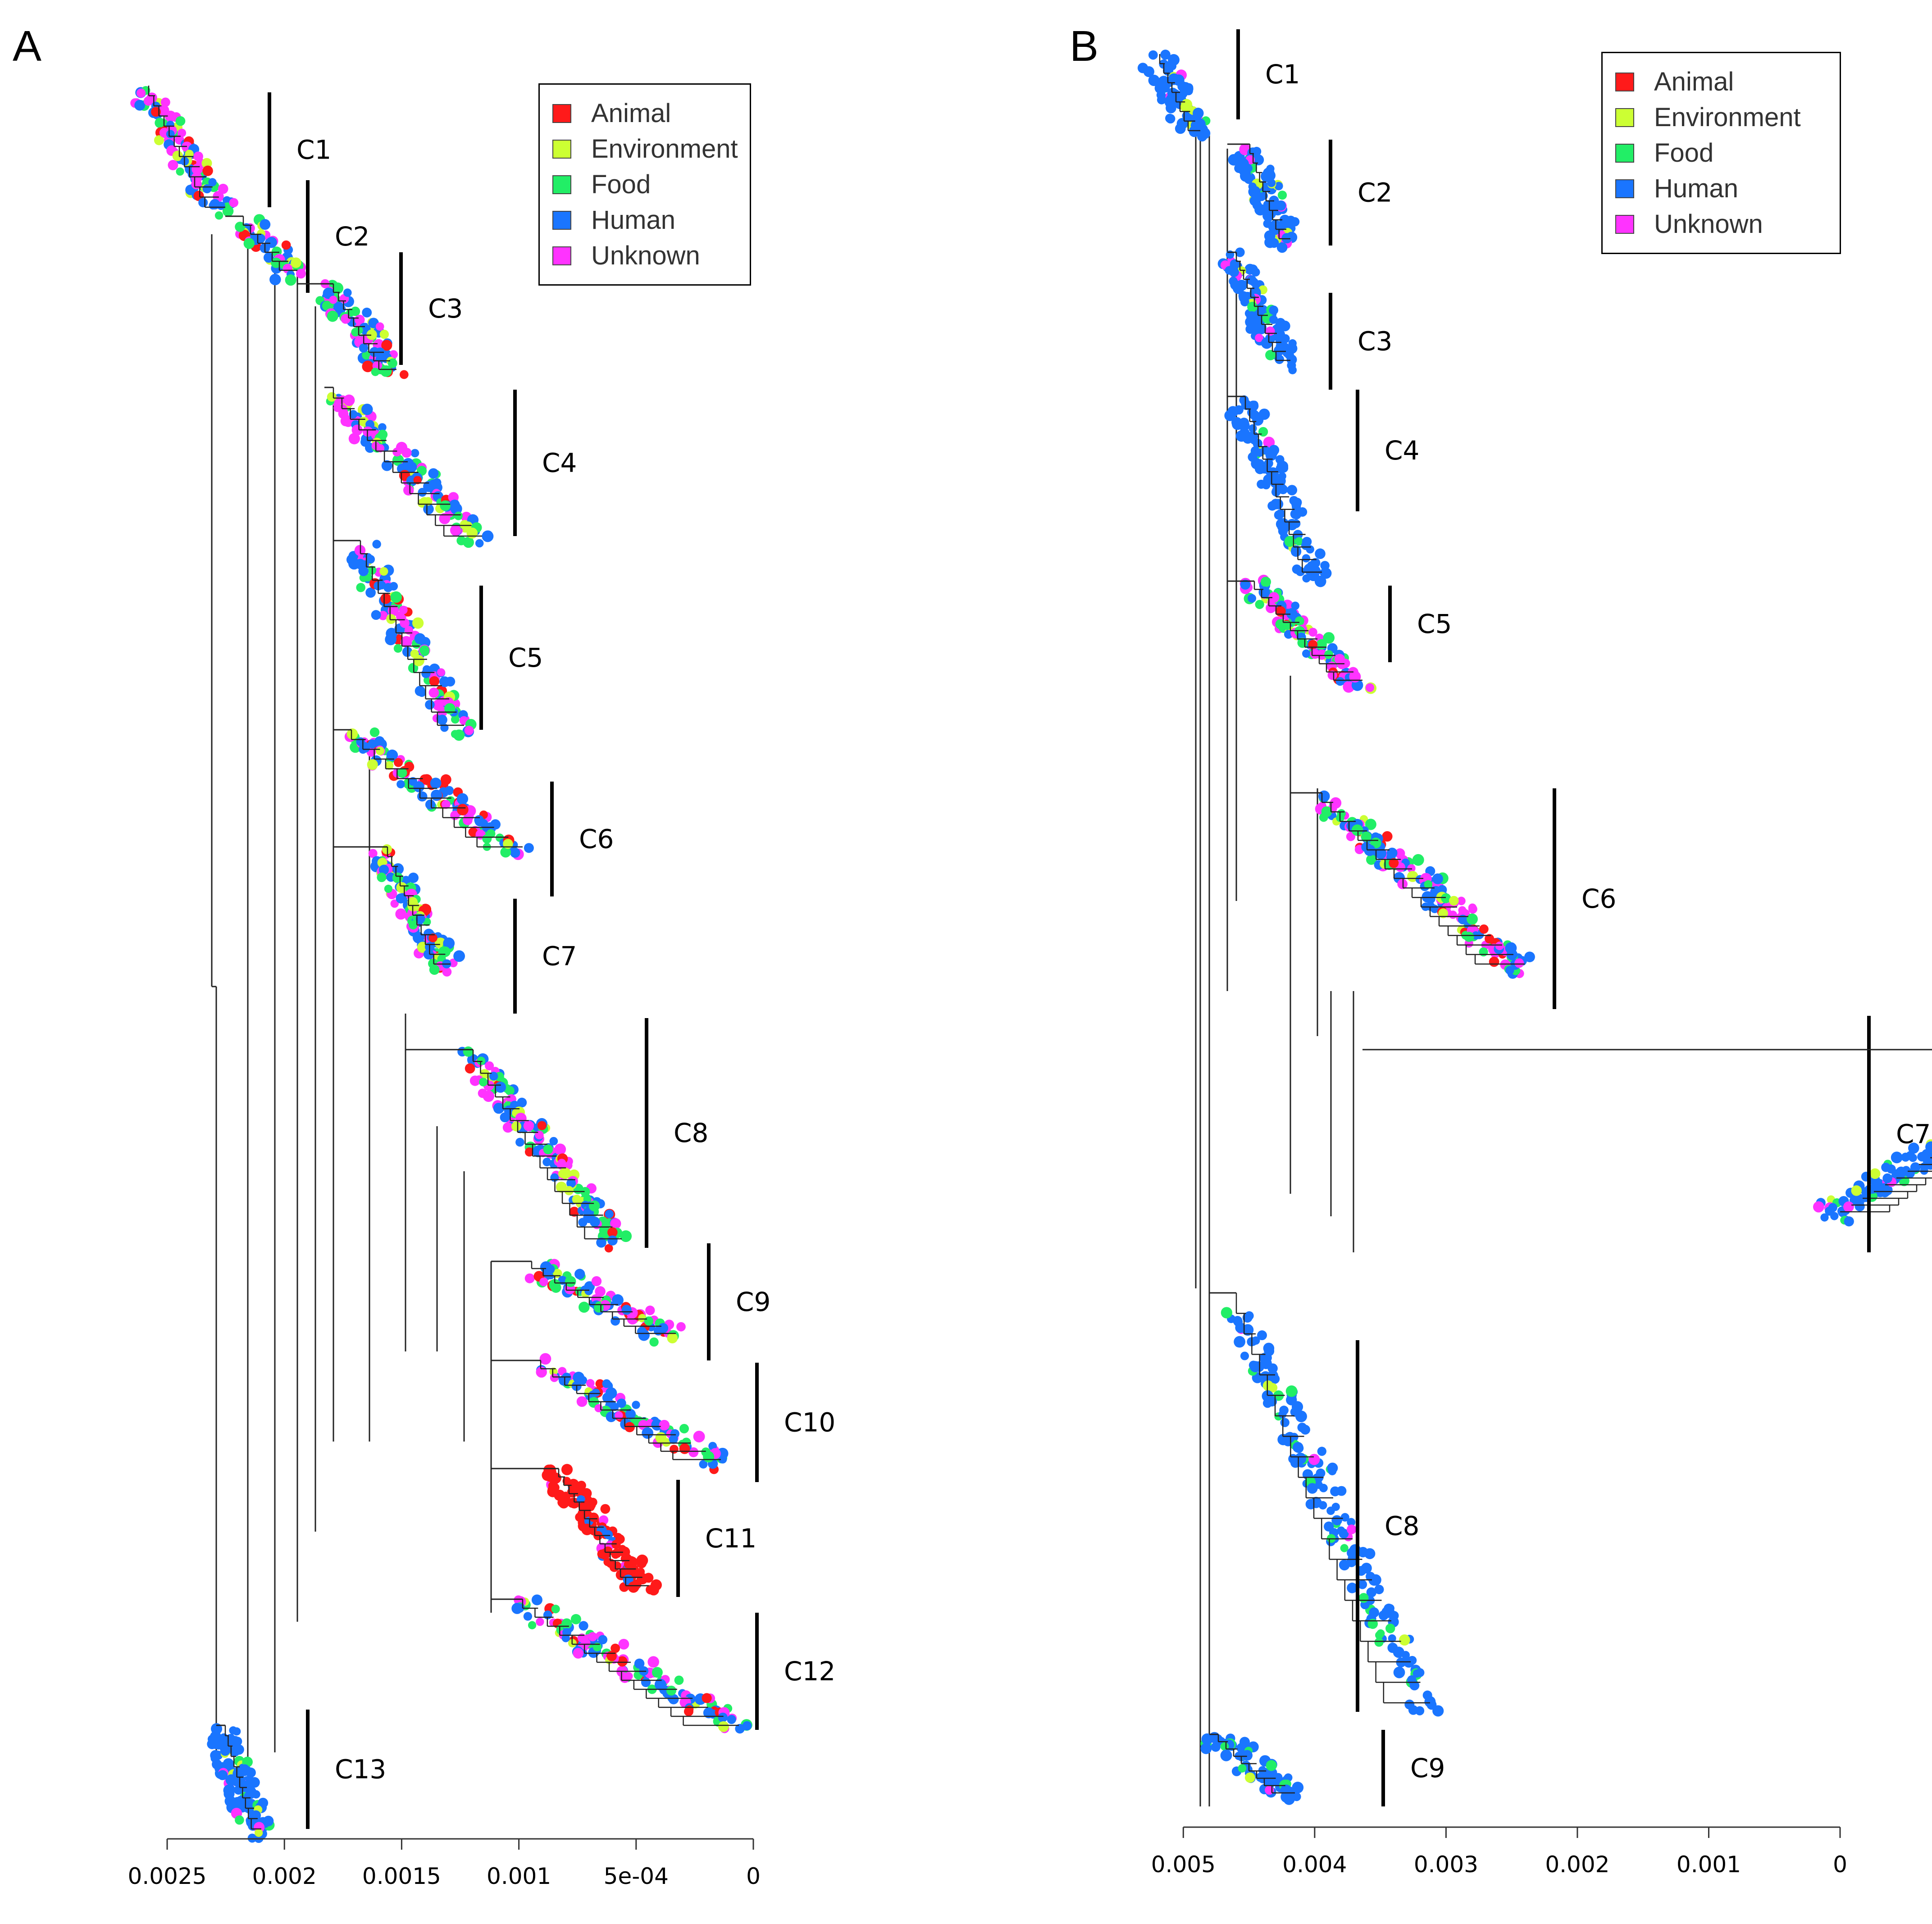 This screenshot has height=1924, width=1932. I want to click on clade-label: C1, so click(313, 150).